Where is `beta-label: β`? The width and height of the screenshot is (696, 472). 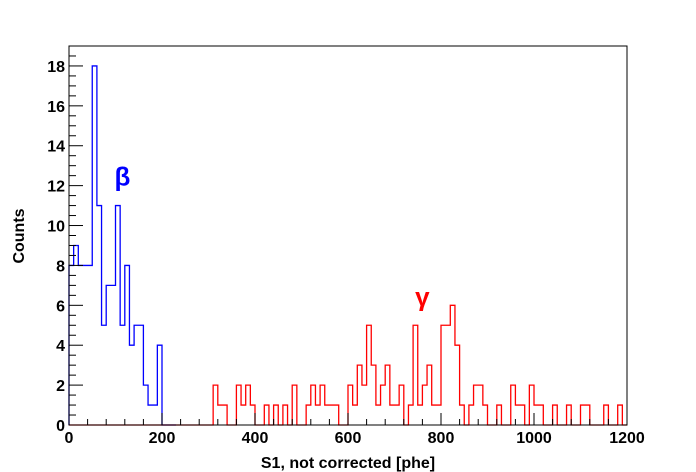
beta-label: β is located at coordinates (123, 177).